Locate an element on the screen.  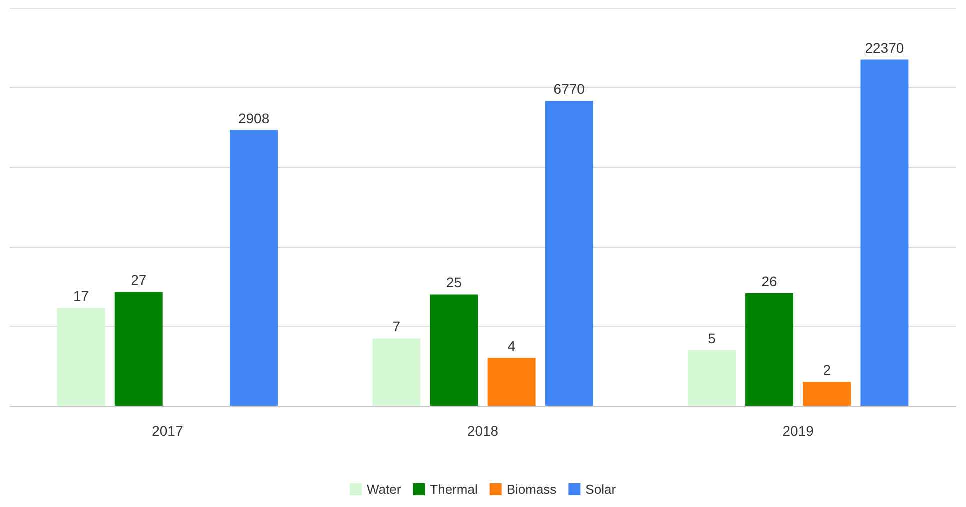
x-tick-label: 2018 is located at coordinates (483, 431).